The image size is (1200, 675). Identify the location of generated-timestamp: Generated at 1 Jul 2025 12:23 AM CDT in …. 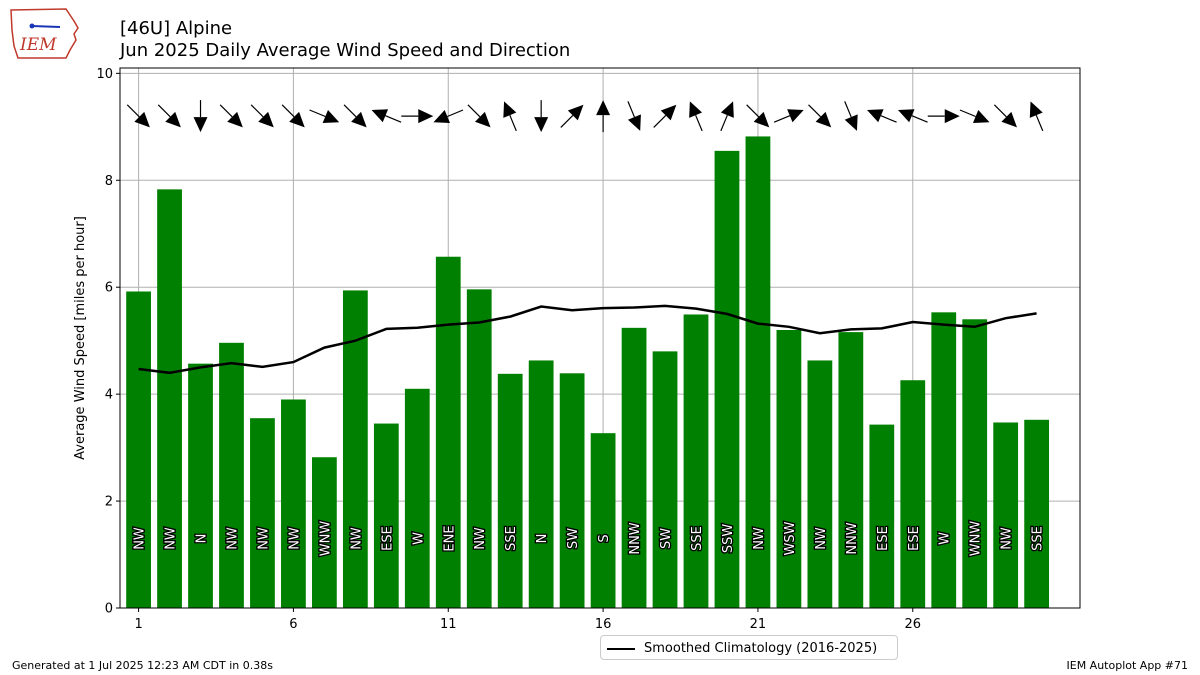
(142, 665).